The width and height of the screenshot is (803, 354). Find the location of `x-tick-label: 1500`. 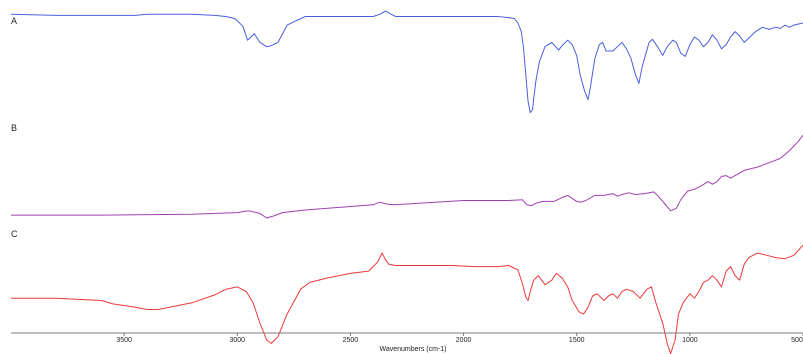

x-tick-label: 1500 is located at coordinates (577, 340).